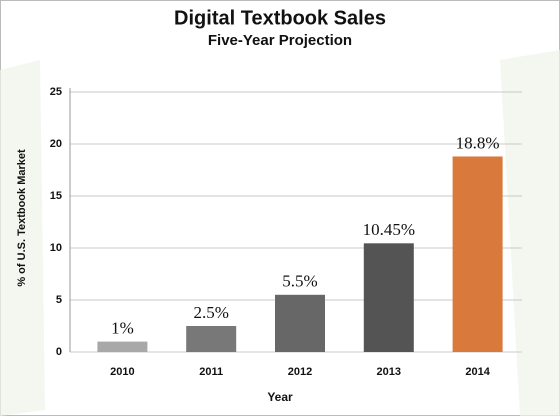 This screenshot has width=560, height=416. Describe the element at coordinates (56, 248) in the screenshot. I see `y-tick-label: 10` at that location.